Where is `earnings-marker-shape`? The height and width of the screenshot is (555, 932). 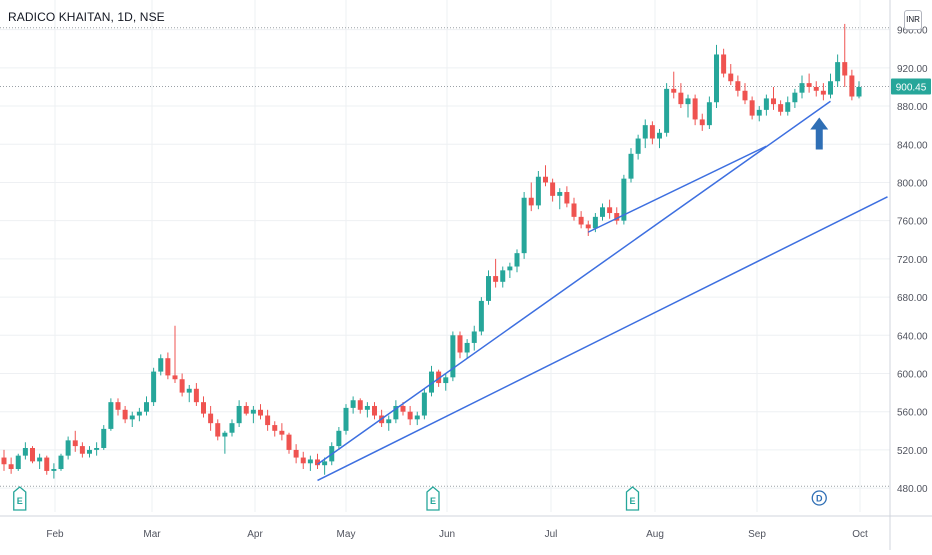
earnings-marker-shape is located at coordinates (20, 498).